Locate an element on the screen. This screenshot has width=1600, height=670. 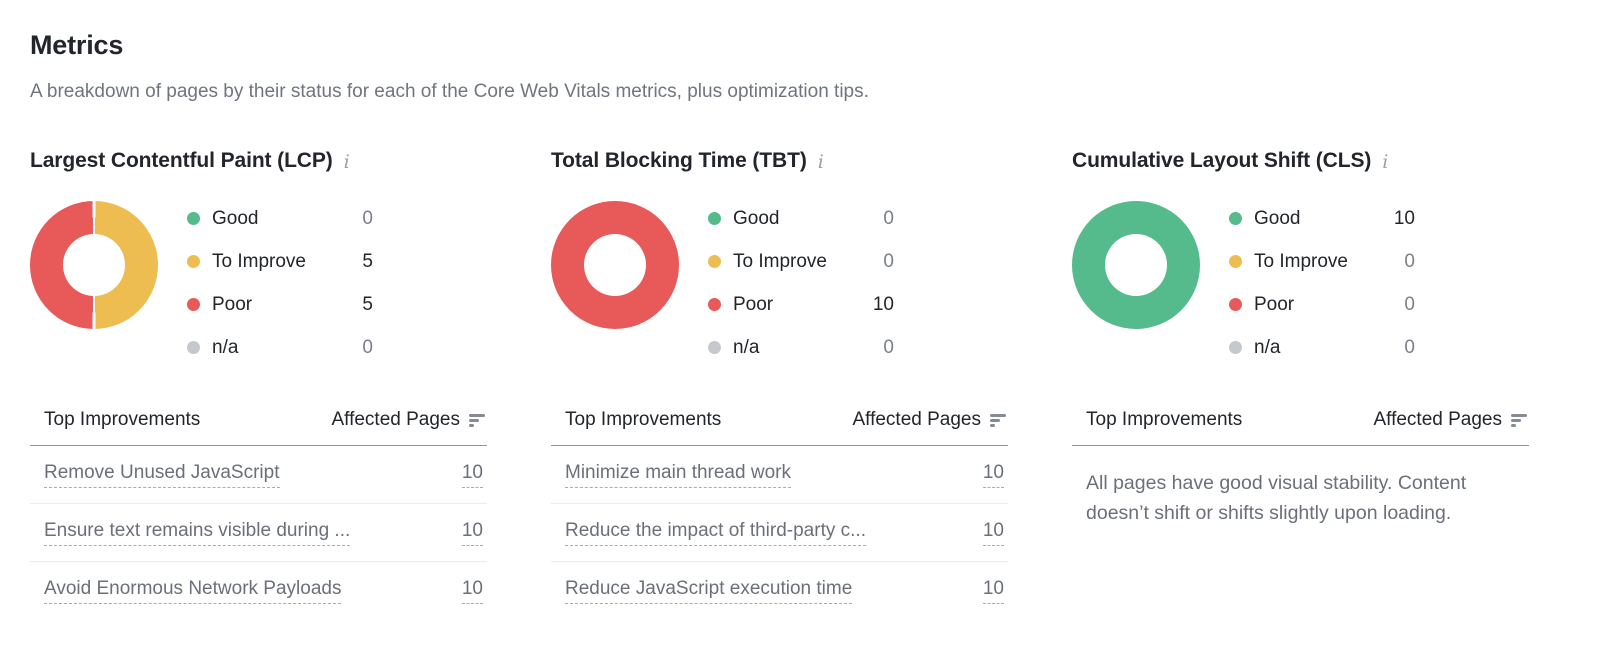
table-row: Remove Unused JavaScript 10 is located at coordinates (258, 475).